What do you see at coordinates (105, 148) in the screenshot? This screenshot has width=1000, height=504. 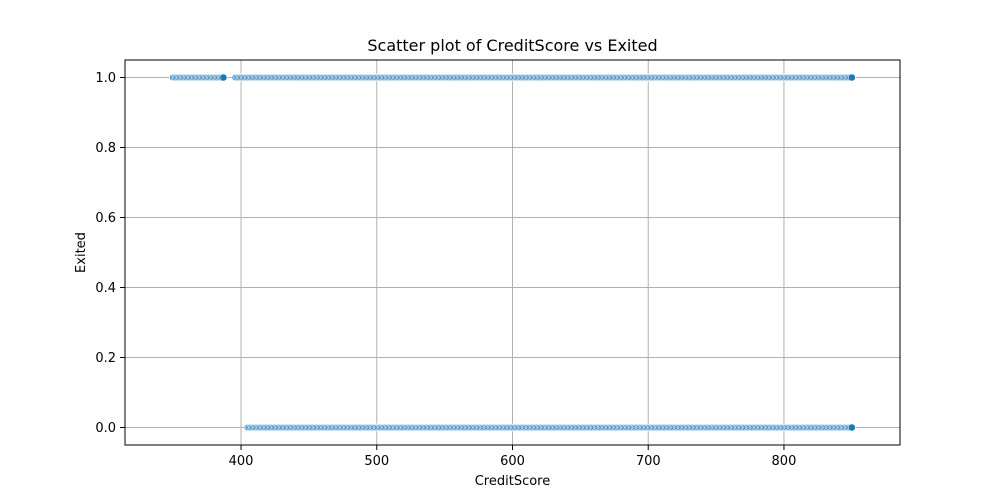 I see `y-tick-label: 0.8` at bounding box center [105, 148].